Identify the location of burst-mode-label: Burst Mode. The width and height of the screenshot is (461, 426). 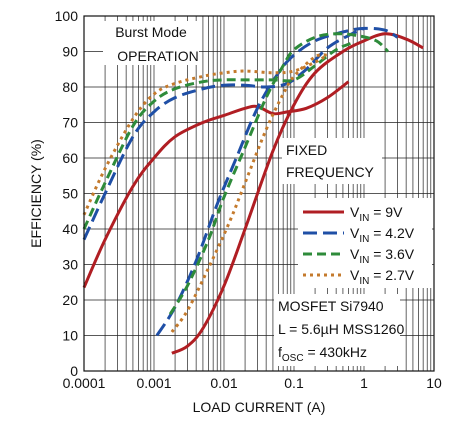
(151, 32).